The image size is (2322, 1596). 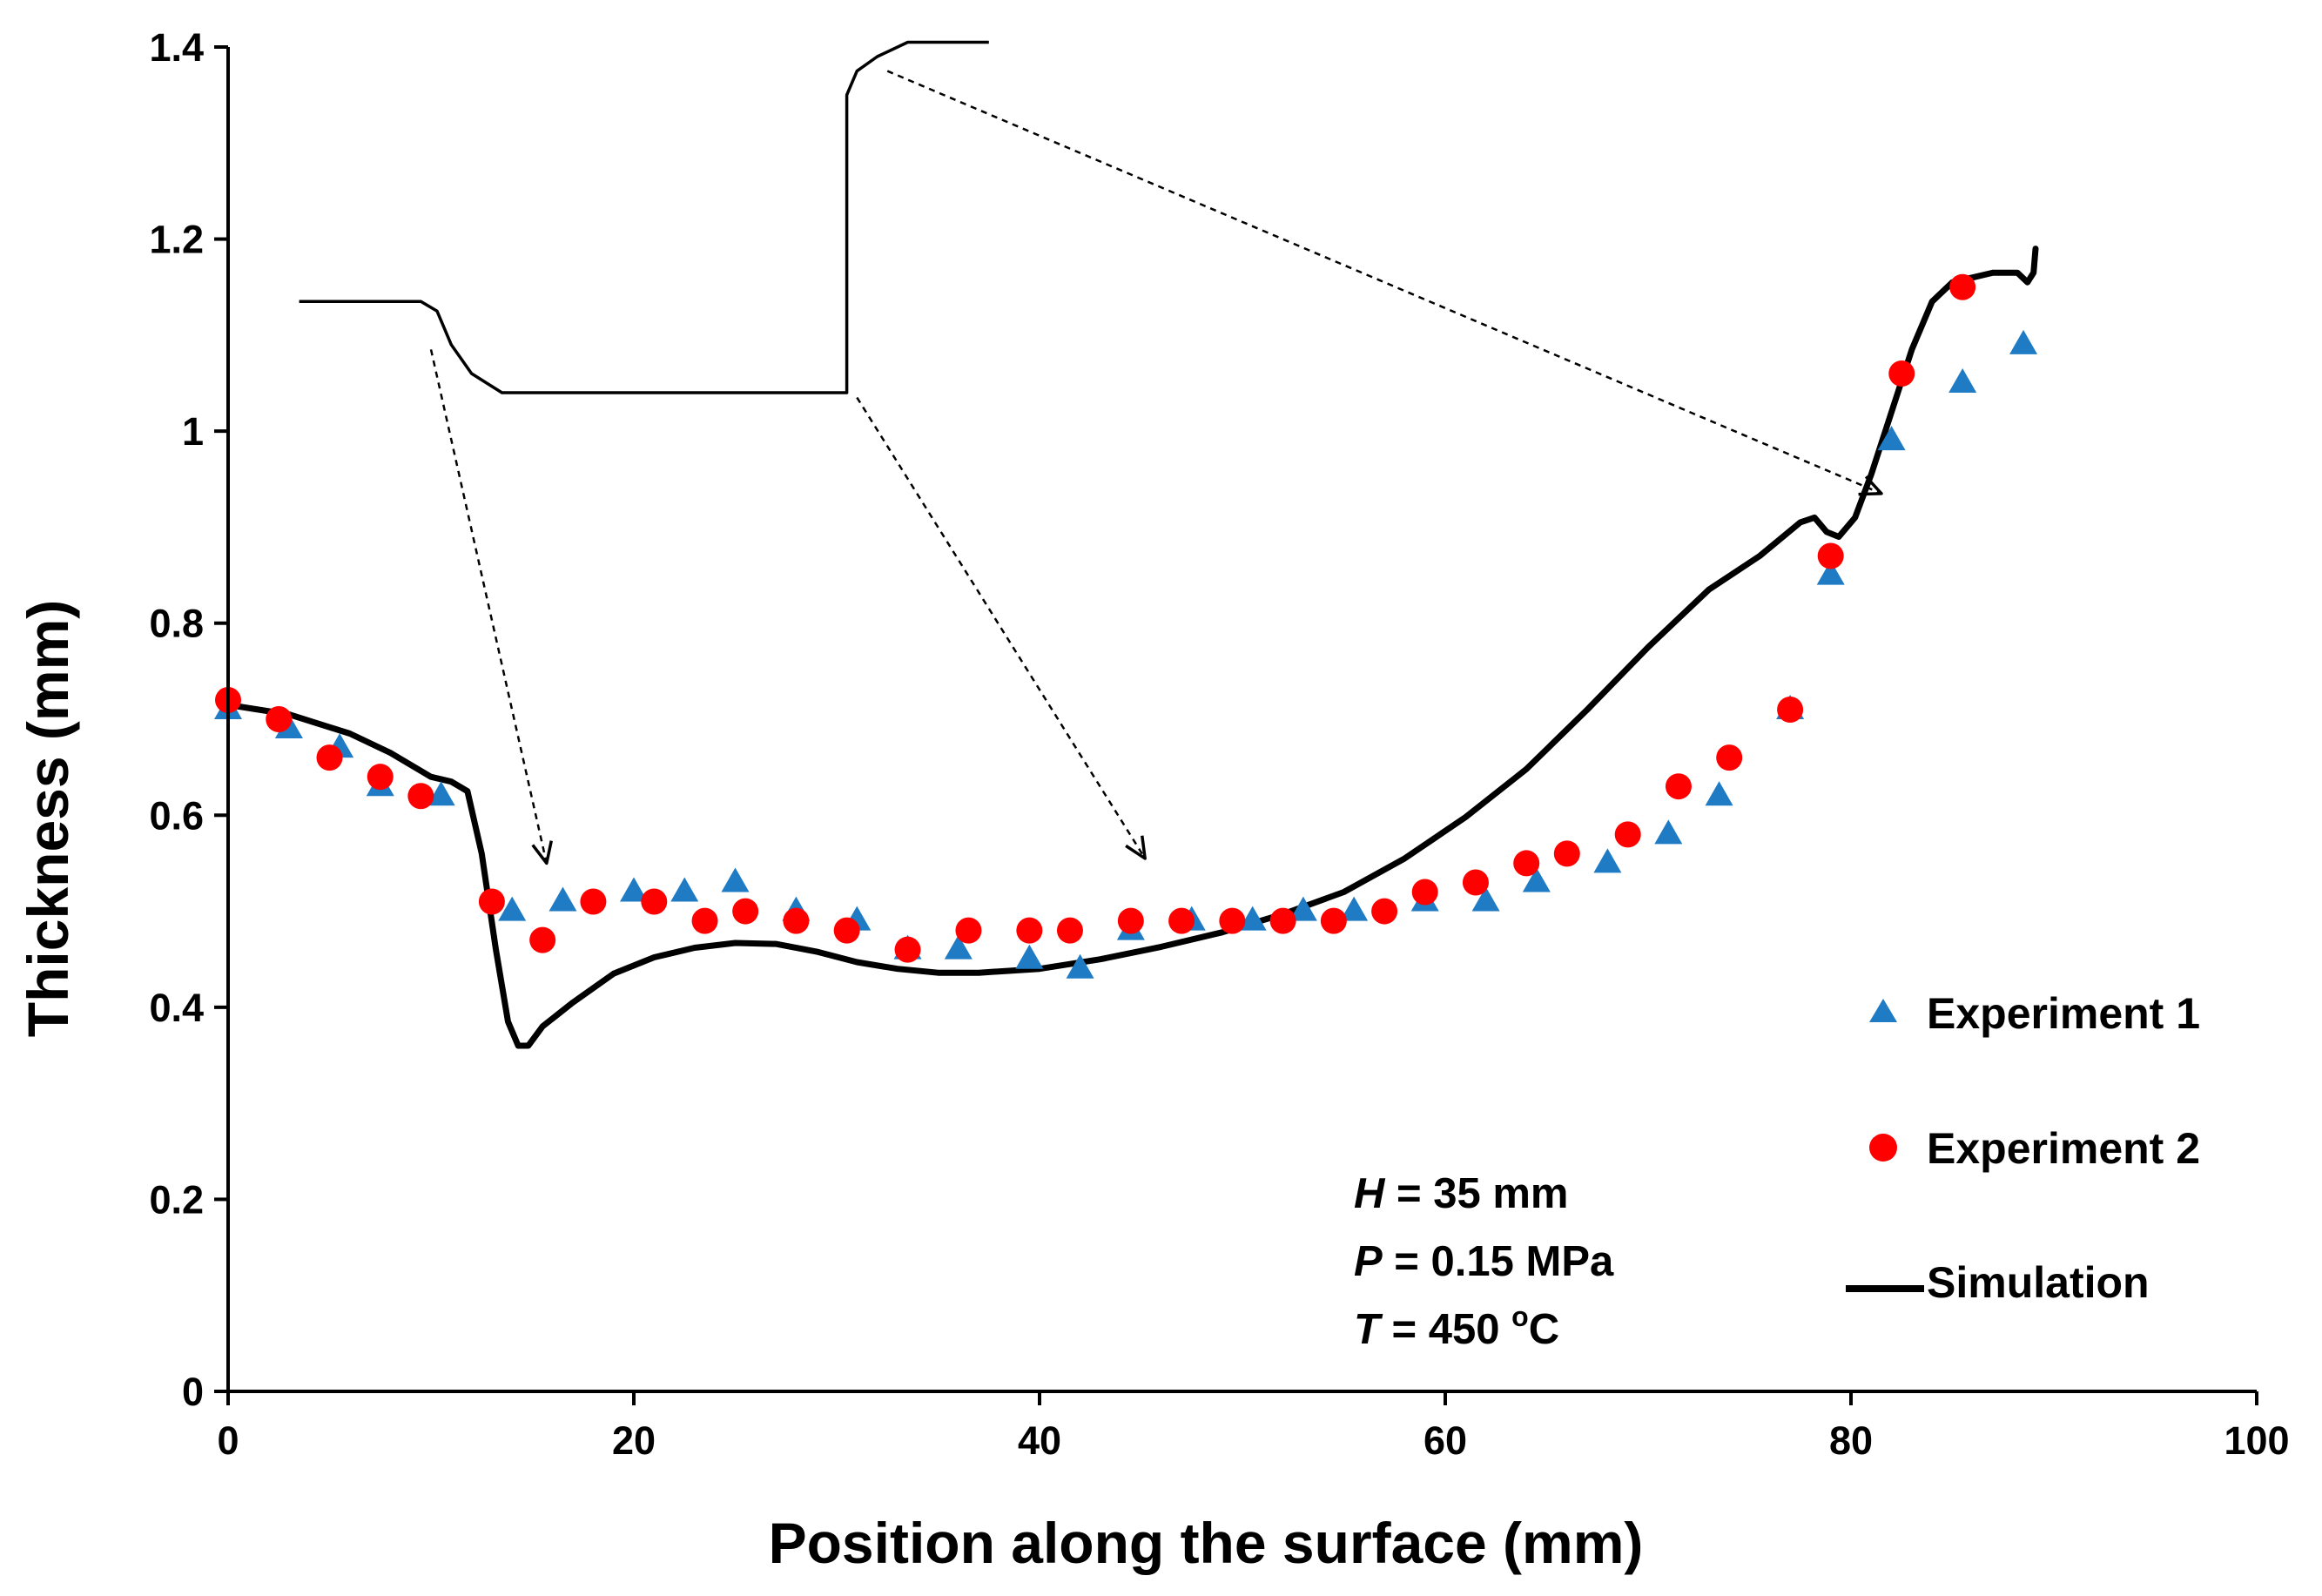 I want to click on x-tick-label: 100, so click(x=2256, y=1440).